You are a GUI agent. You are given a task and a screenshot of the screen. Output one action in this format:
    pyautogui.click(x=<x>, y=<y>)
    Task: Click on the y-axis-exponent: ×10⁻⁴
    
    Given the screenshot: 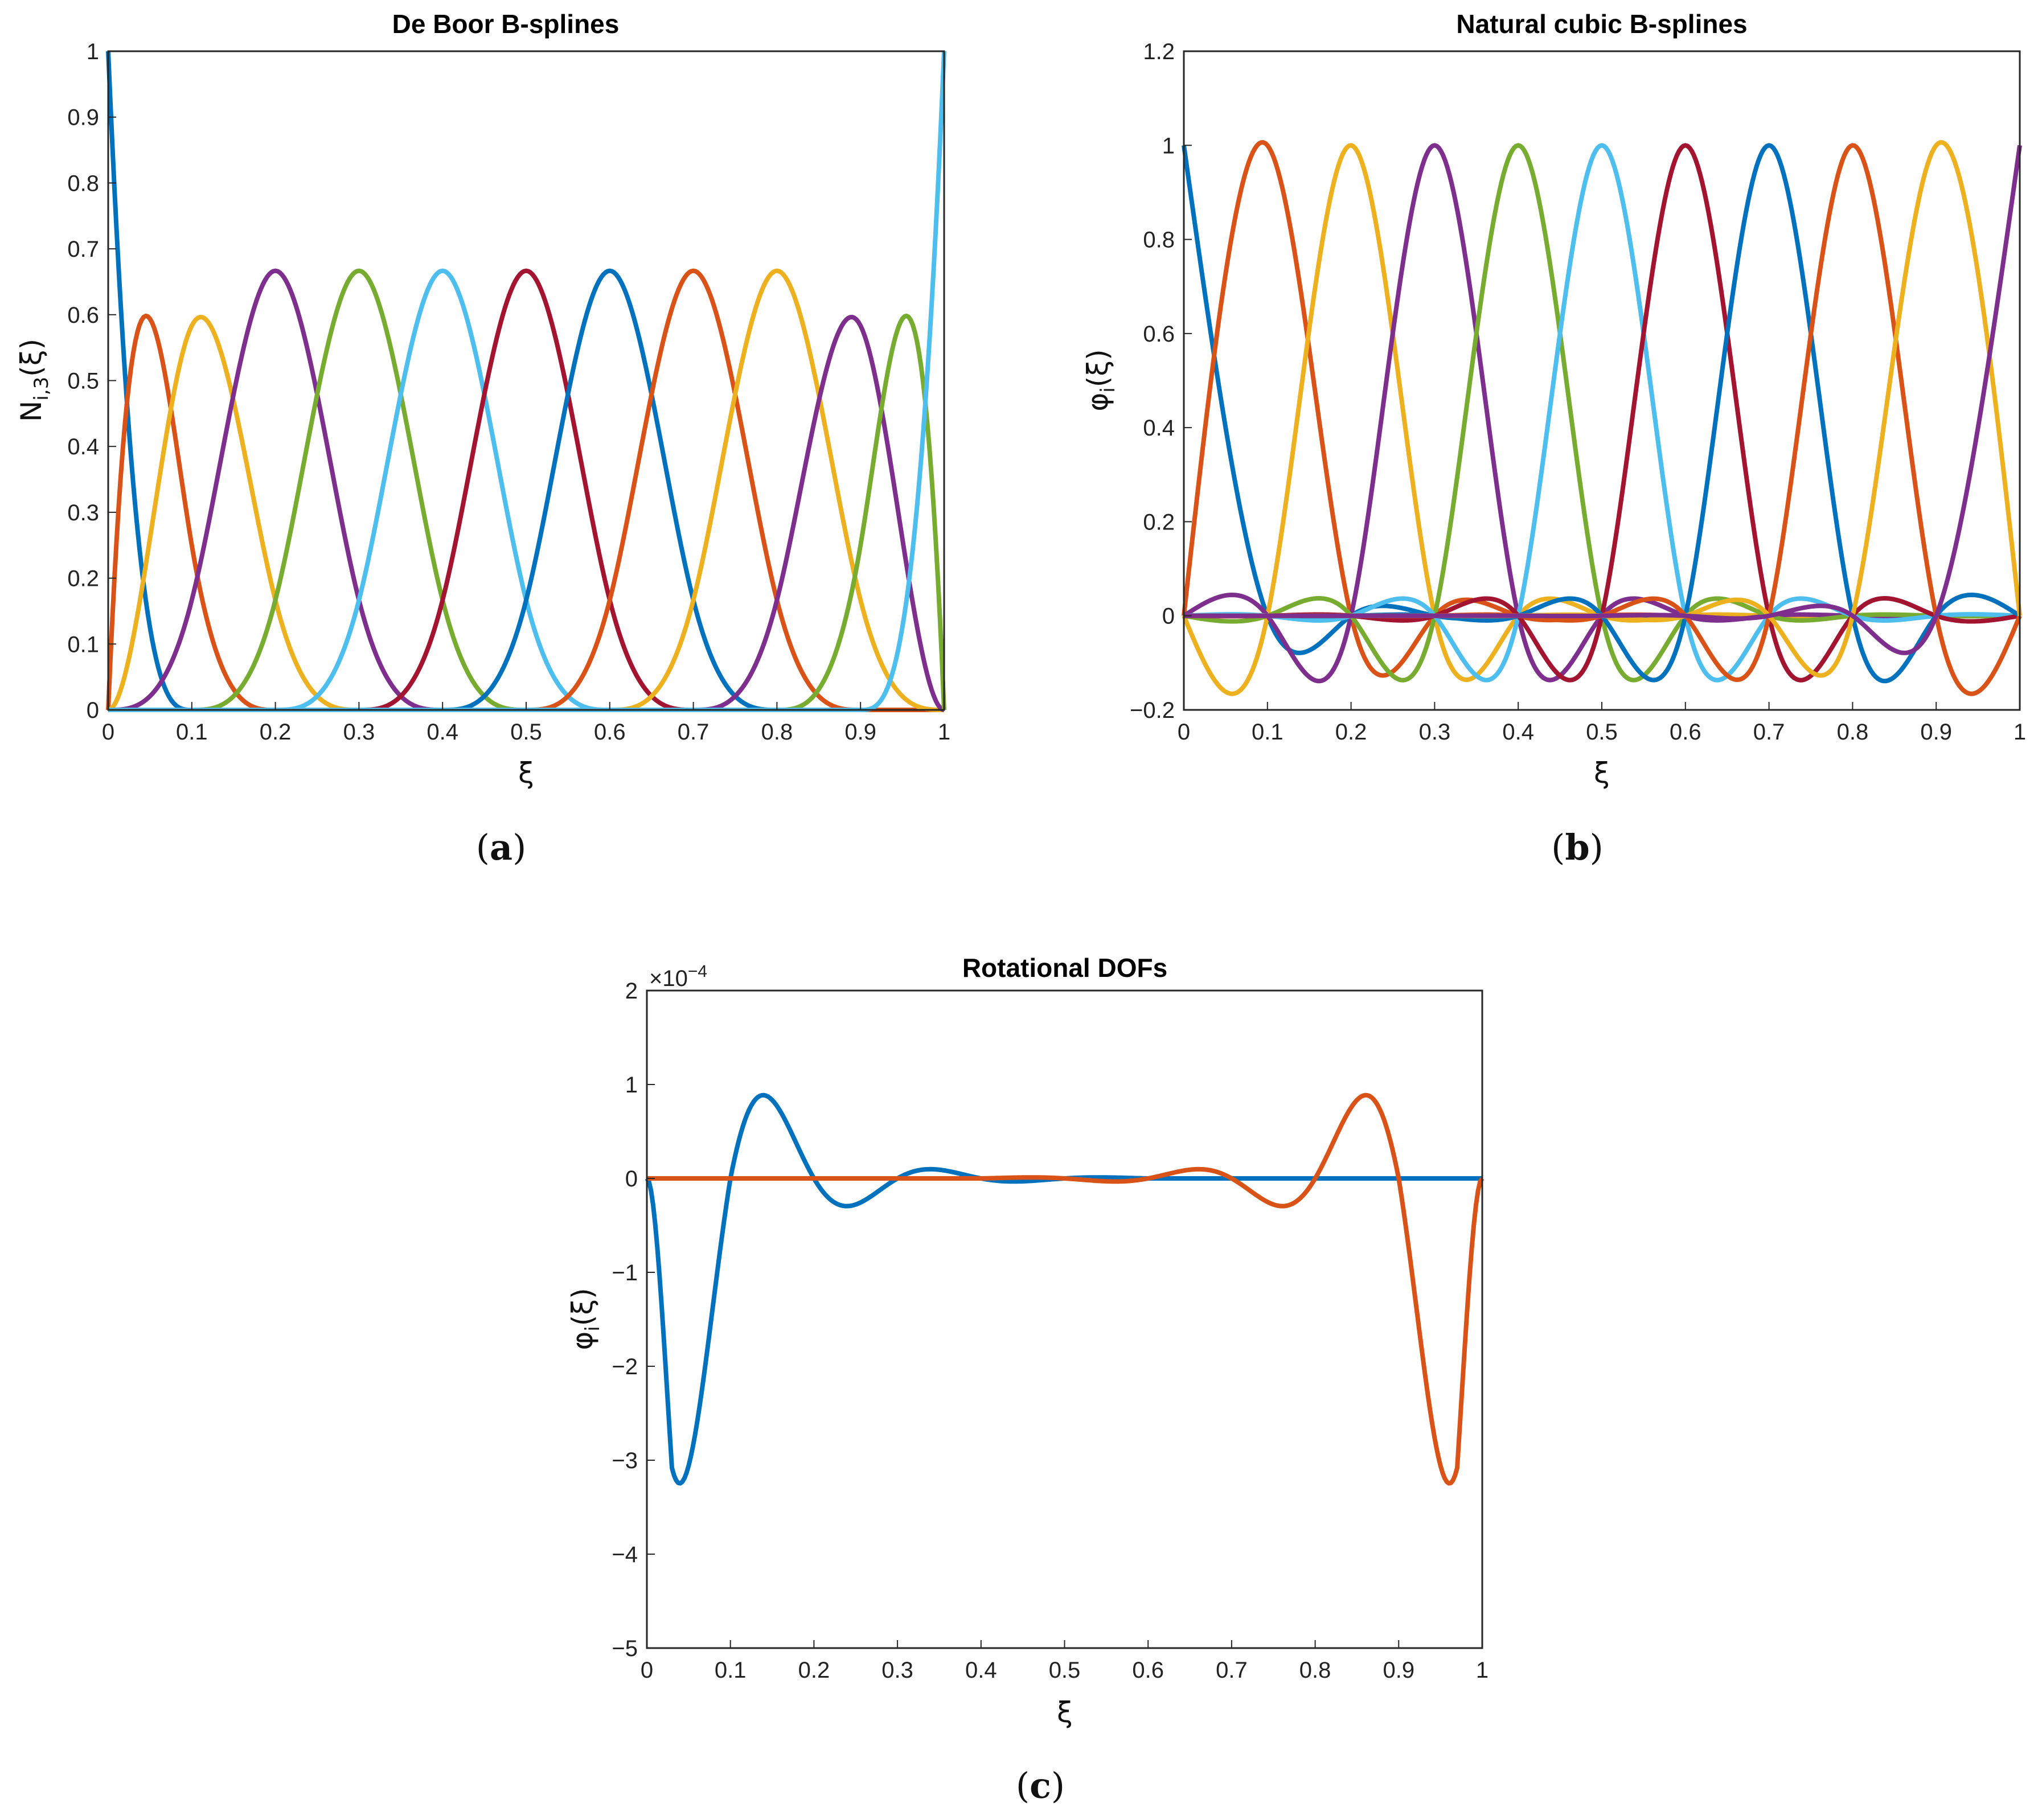 What is the action you would take?
    pyautogui.click(x=678, y=976)
    